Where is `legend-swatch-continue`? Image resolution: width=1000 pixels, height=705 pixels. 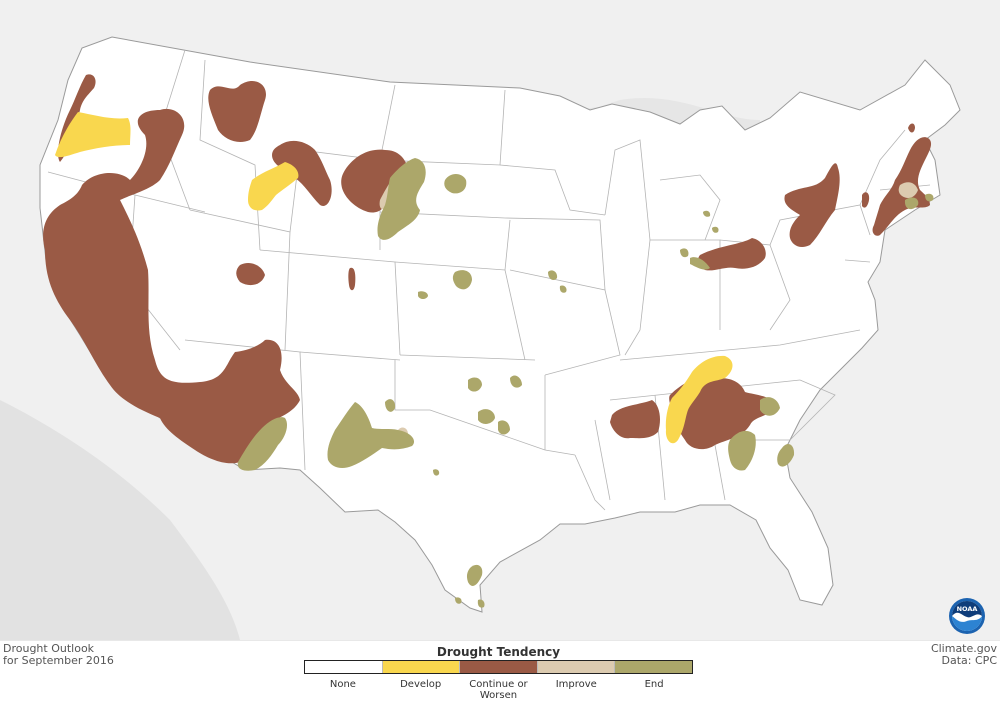
legend-swatch-continue is located at coordinates (498, 667).